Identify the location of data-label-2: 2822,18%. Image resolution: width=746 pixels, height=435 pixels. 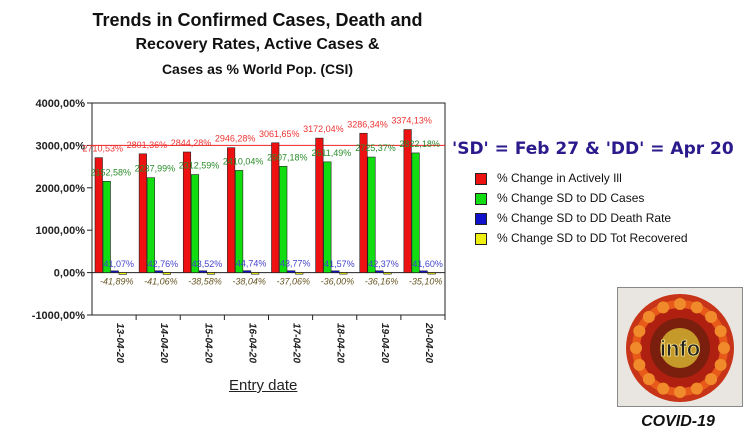
(419, 144).